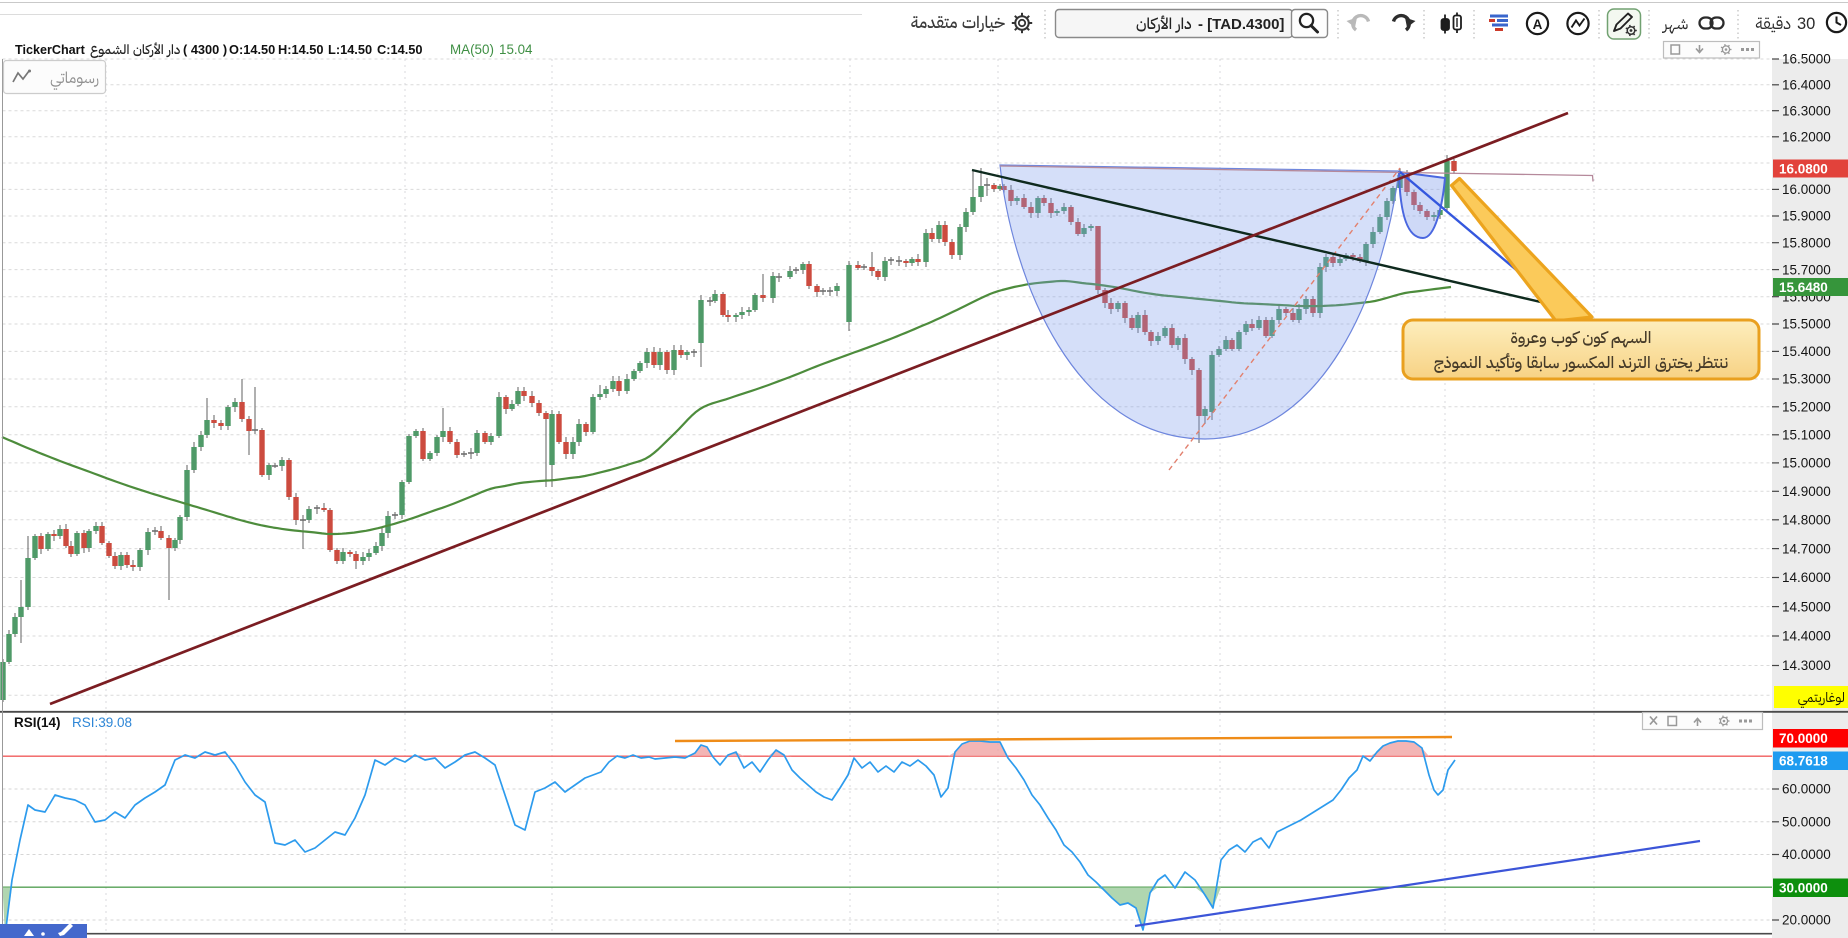 The image size is (1848, 938). Describe the element at coordinates (400, 49) in the screenshot. I see `svg-text: C:14.50` at that location.